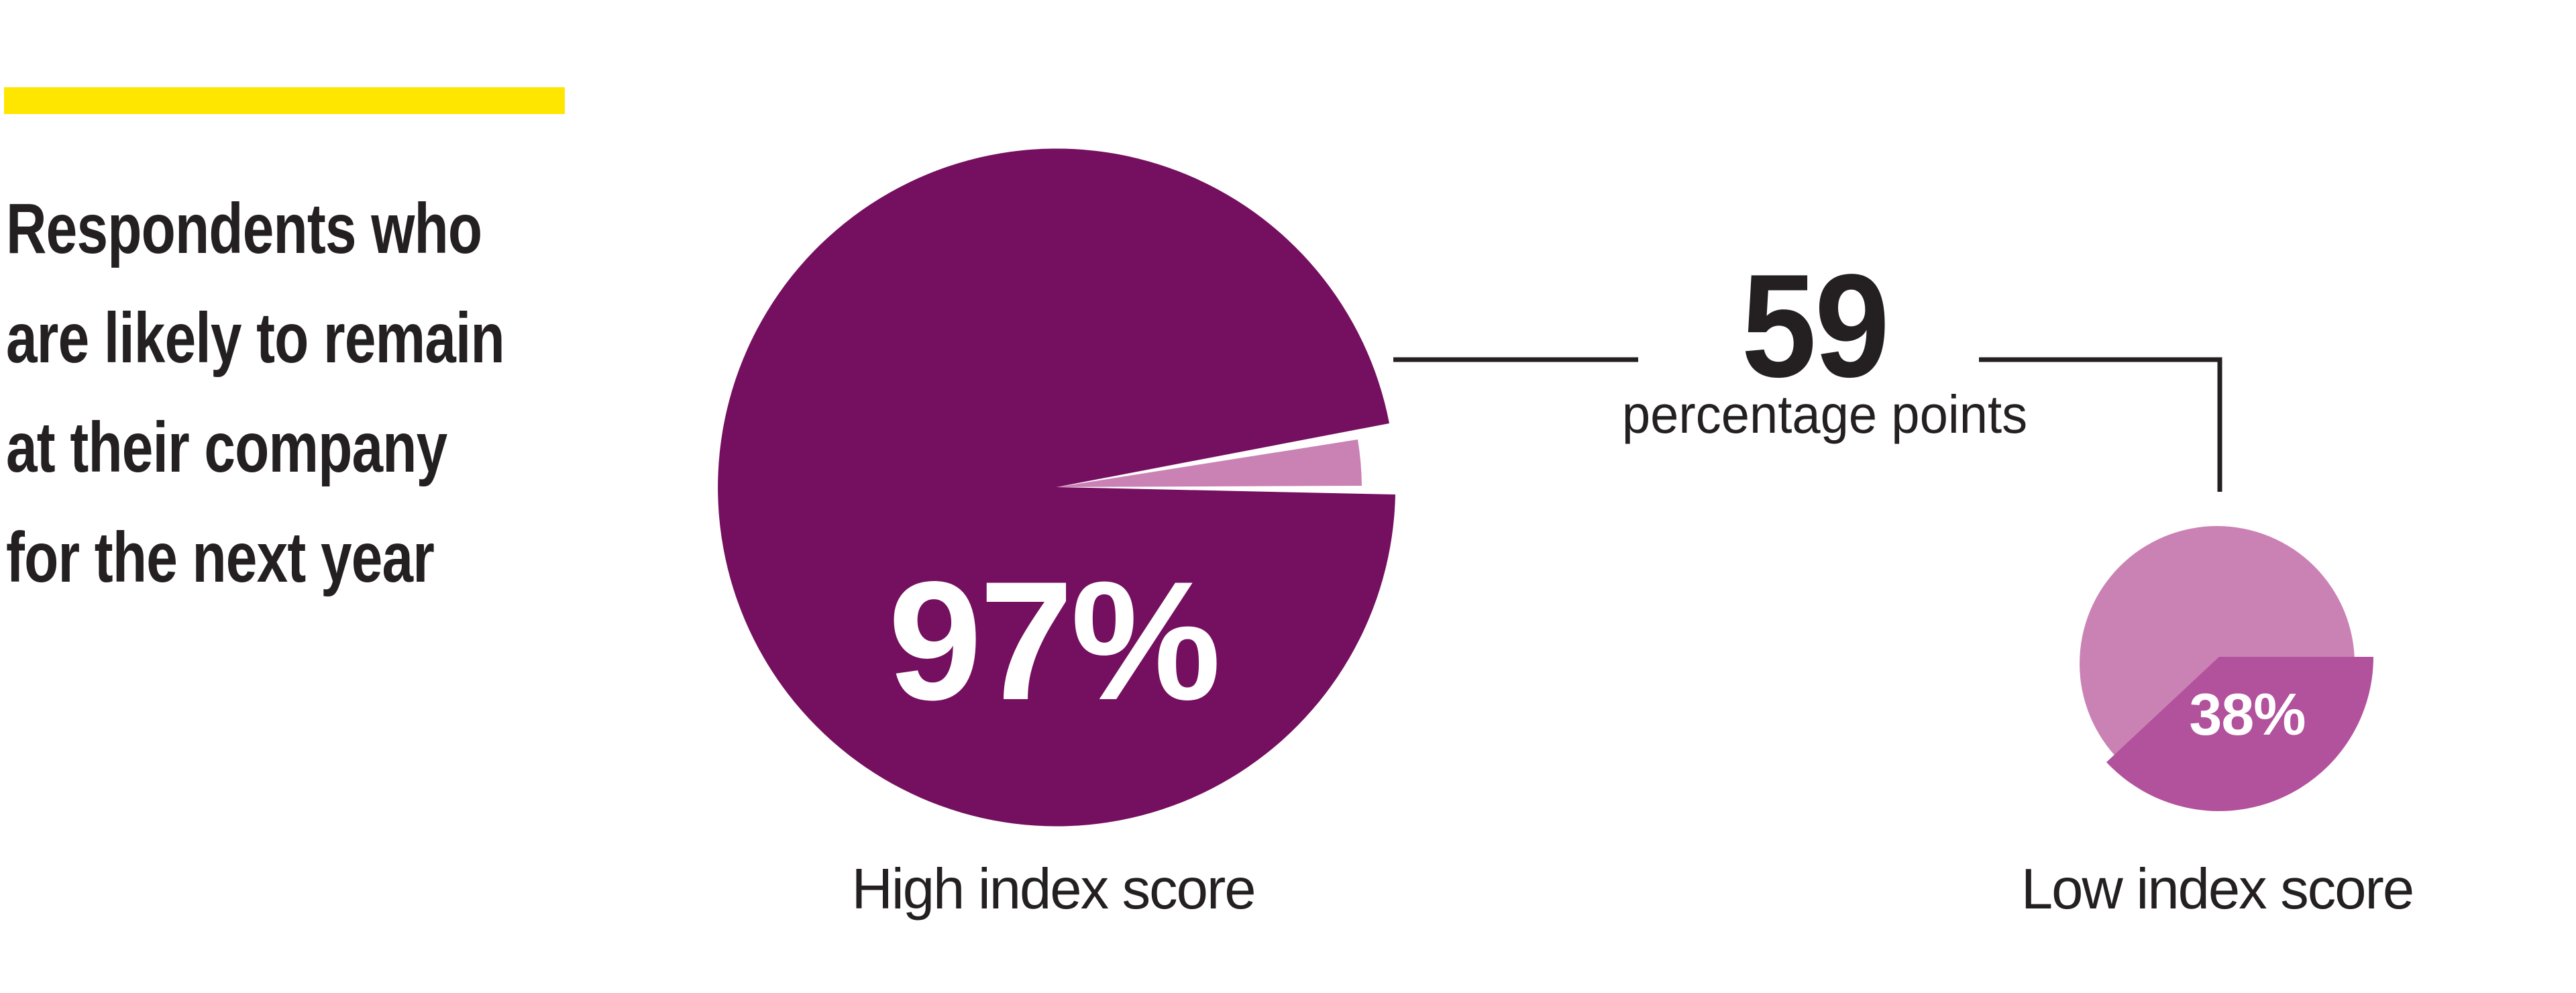 Image resolution: width=2576 pixels, height=993 pixels. What do you see at coordinates (1824, 414) in the screenshot?
I see `difference-unit-label: percentage points` at bounding box center [1824, 414].